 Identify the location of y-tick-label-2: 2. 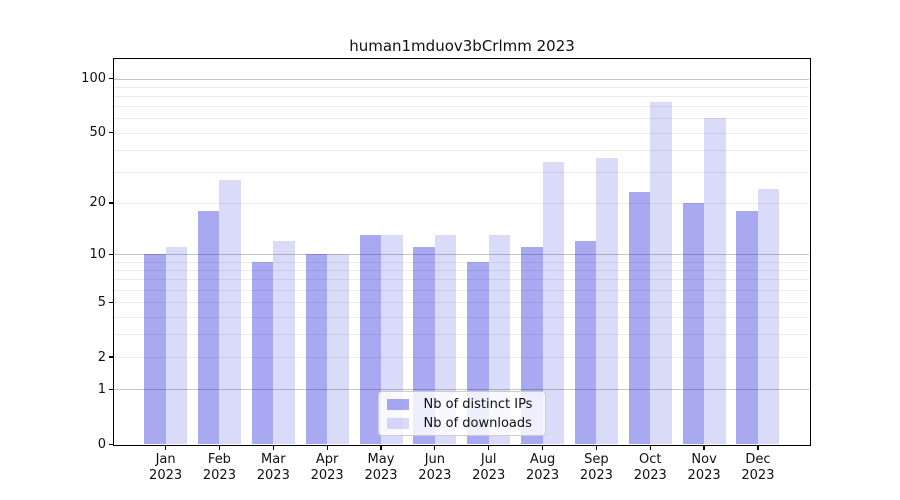
(101, 357).